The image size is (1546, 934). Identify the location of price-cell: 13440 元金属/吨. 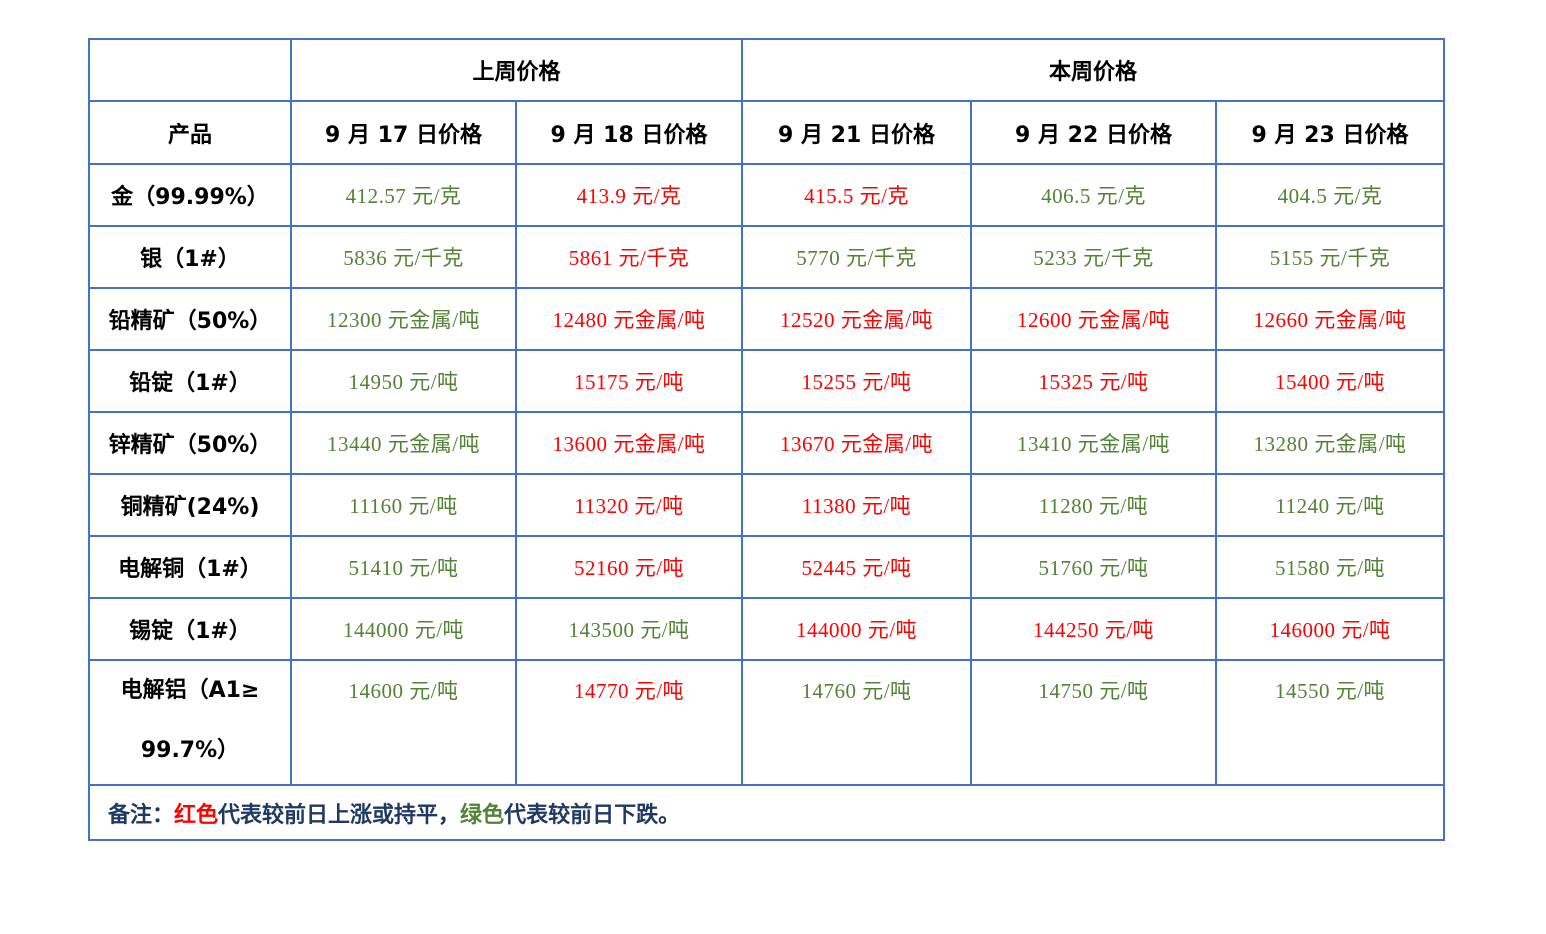
(403, 443).